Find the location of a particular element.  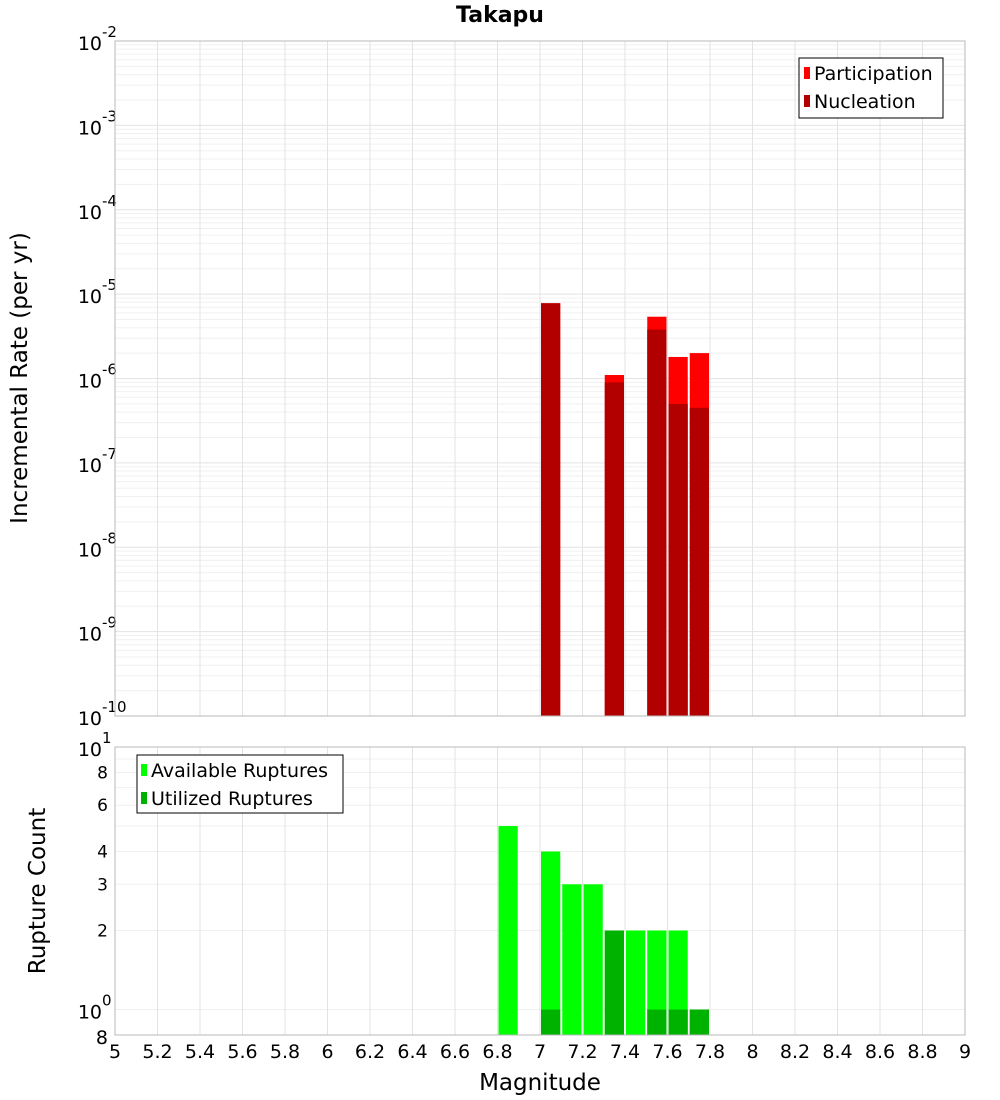

nucleation-legend-swatch is located at coordinates (807, 101).